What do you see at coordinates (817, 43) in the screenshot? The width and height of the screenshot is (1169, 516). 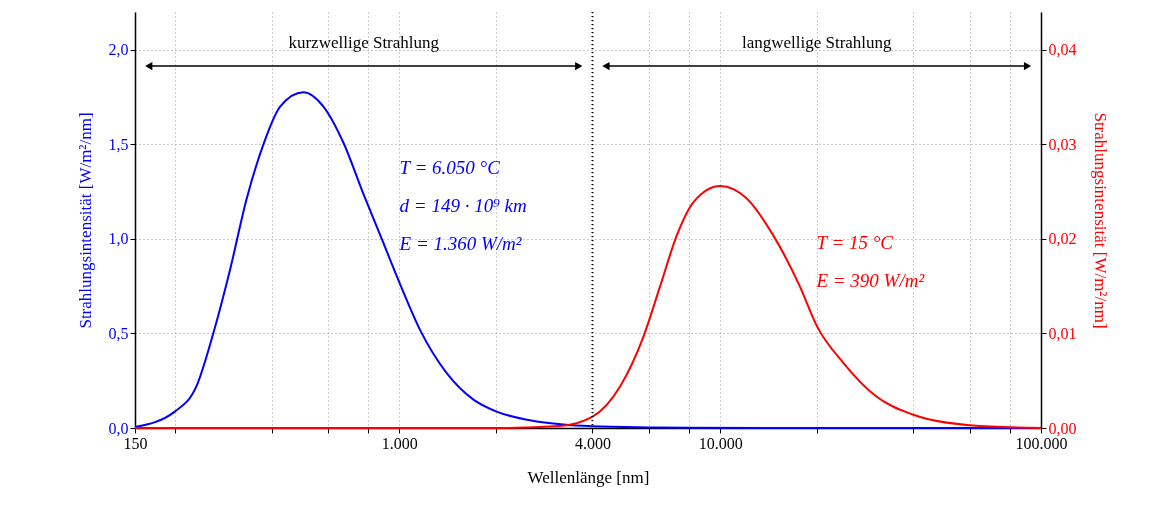 I see `annotation: langwellige Strahlung` at bounding box center [817, 43].